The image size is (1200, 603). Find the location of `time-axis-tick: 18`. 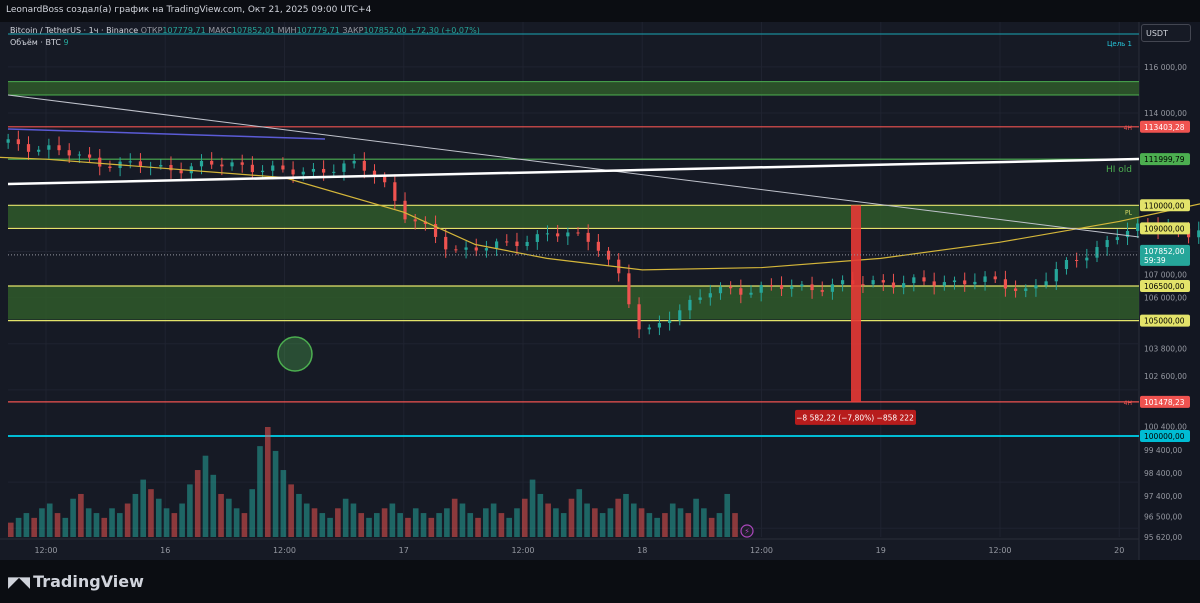

time-axis-tick: 18 is located at coordinates (642, 550).